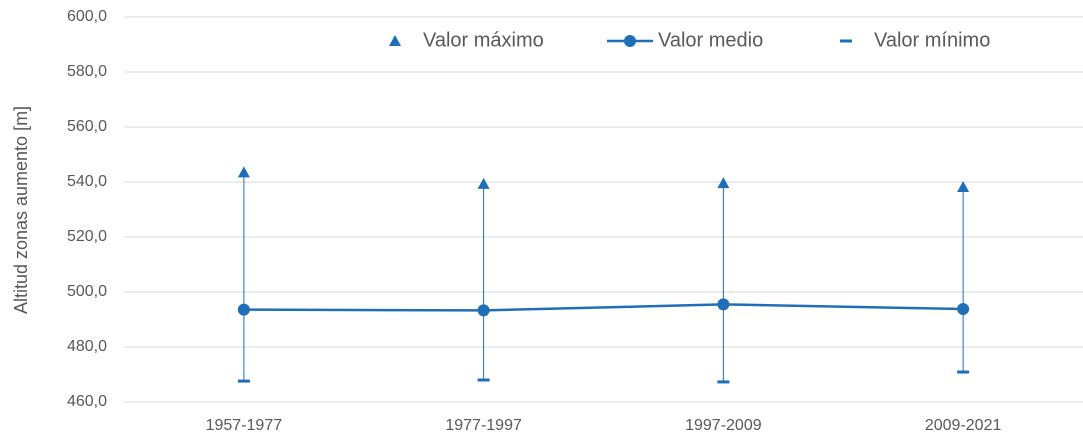 The height and width of the screenshot is (441, 1083). I want to click on x-tick-label: 2009-2021, so click(963, 425).